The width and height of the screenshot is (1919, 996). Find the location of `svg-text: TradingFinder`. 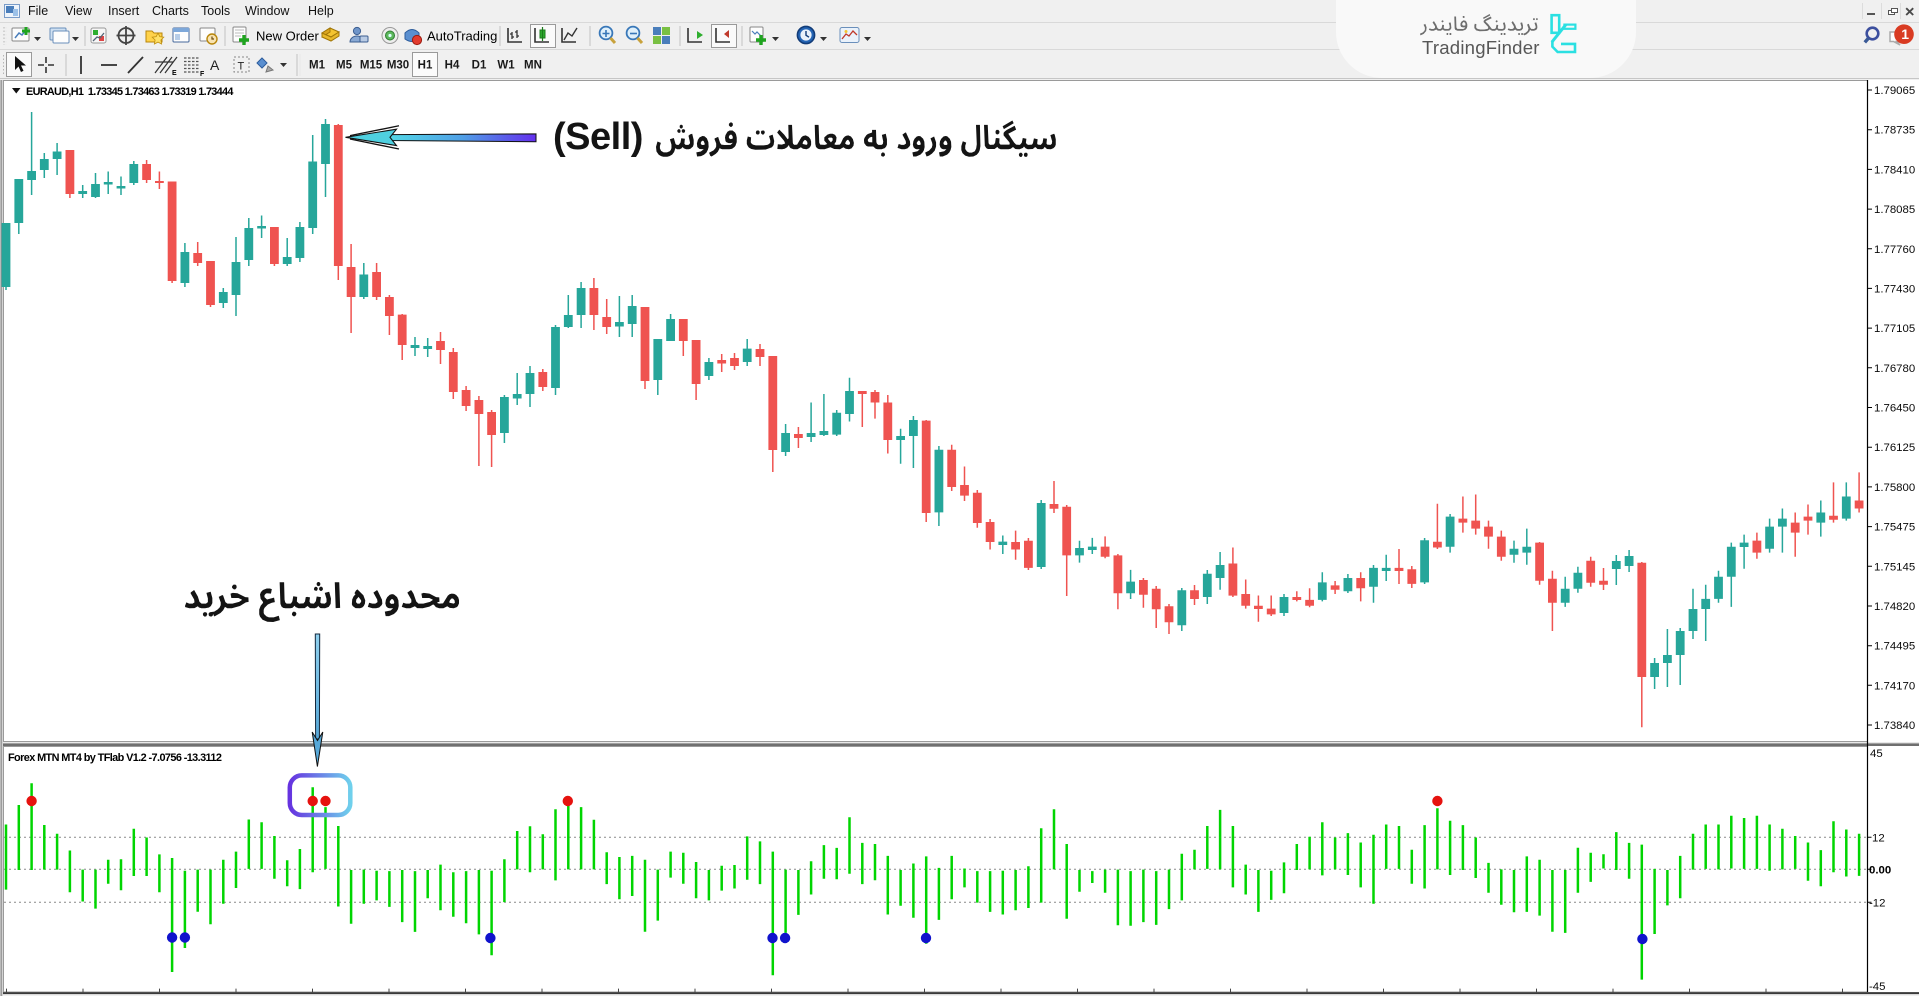

svg-text: TradingFinder is located at coordinates (1481, 47).